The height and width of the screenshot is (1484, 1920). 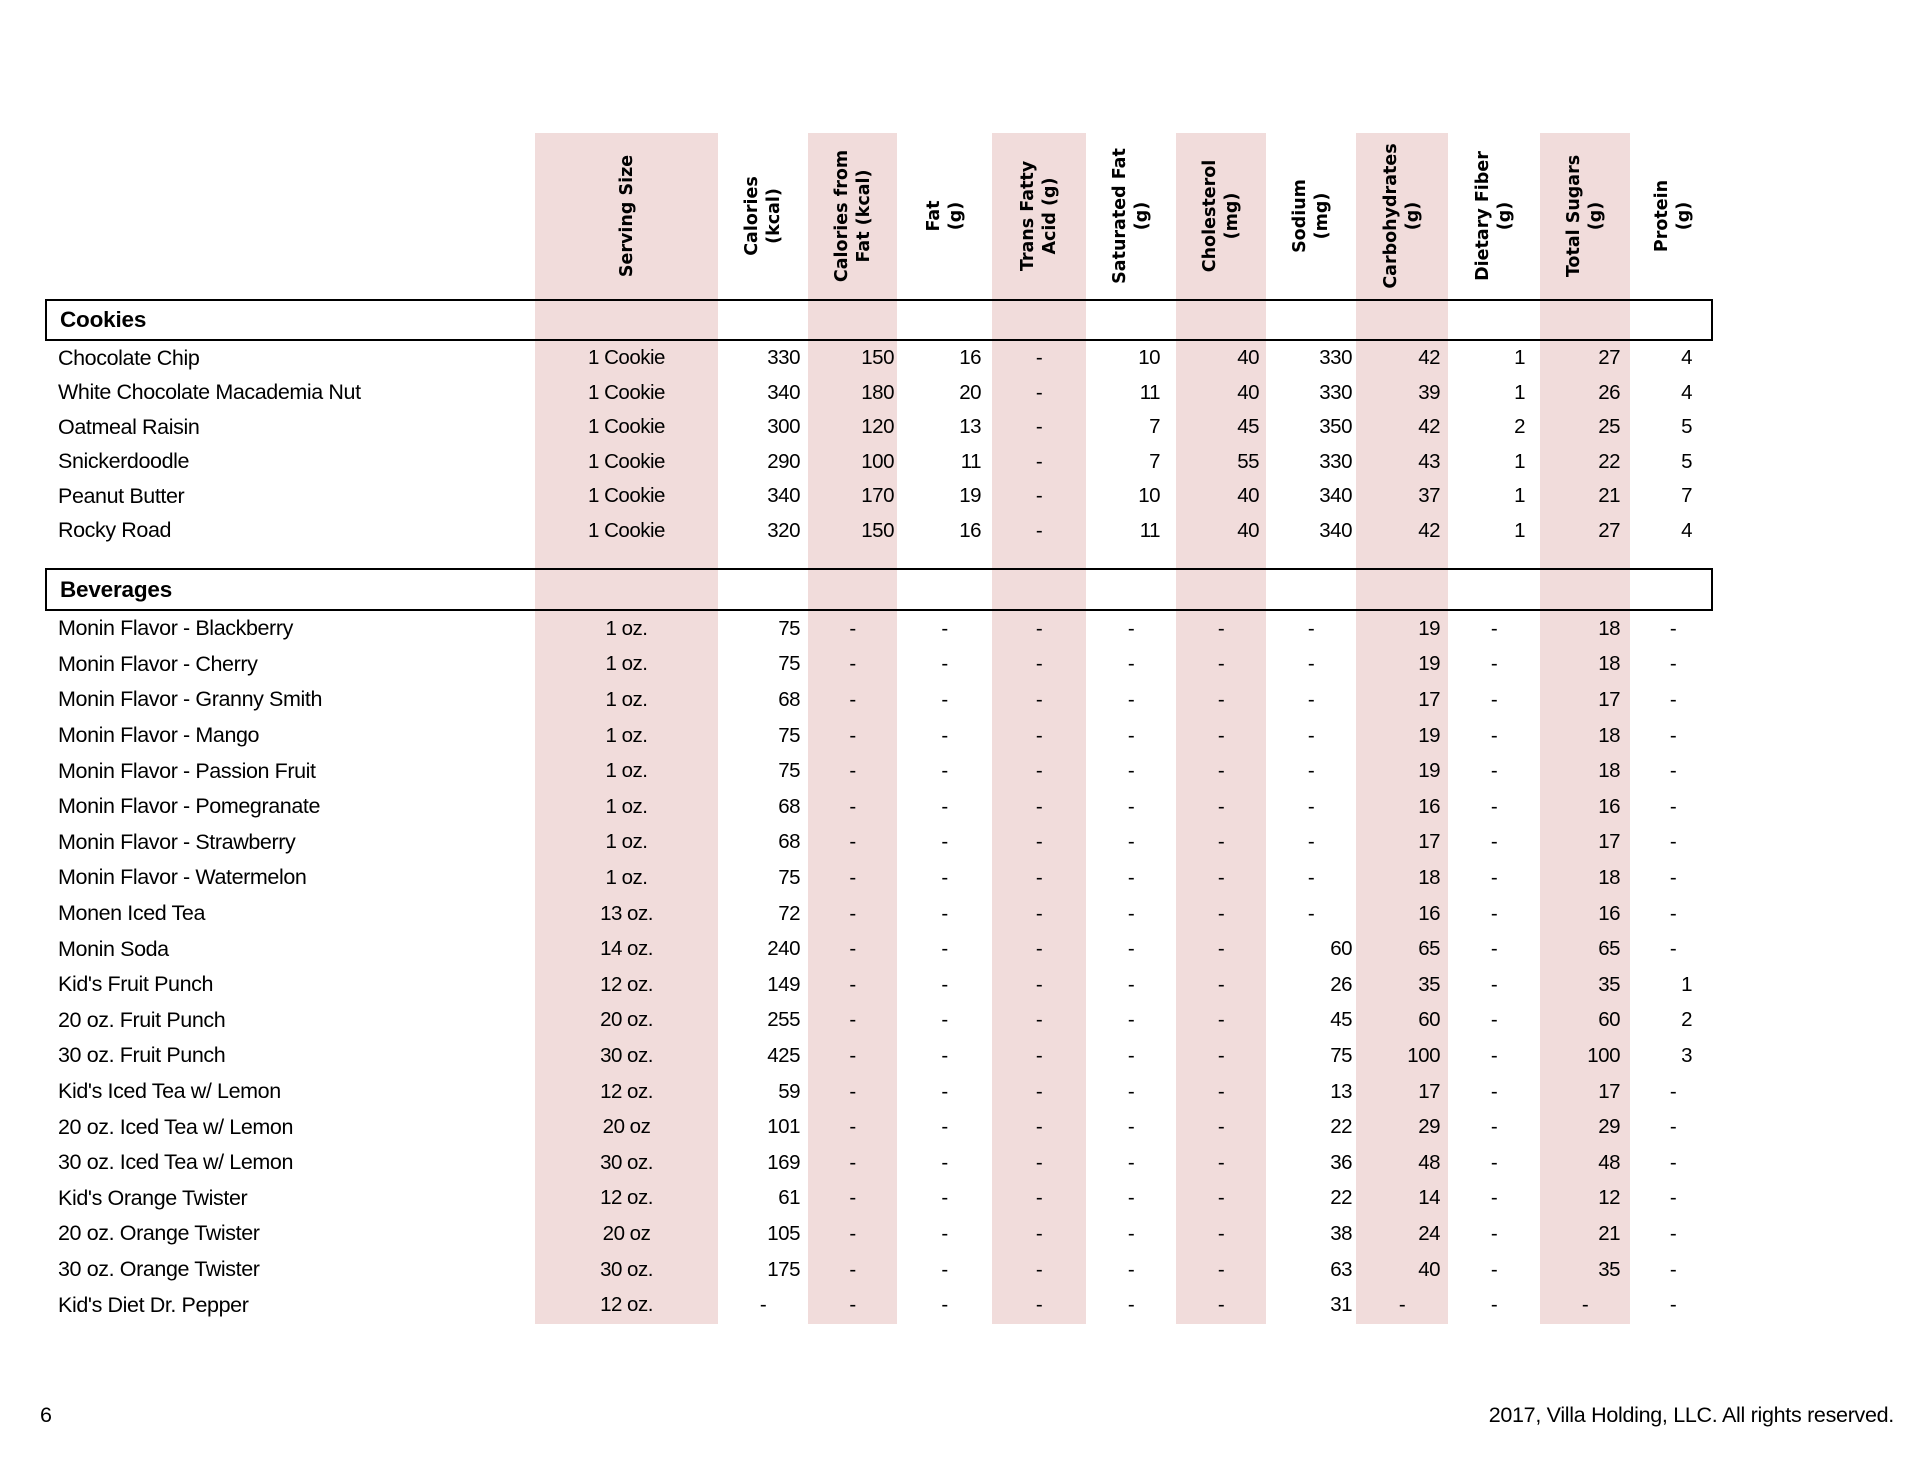 I want to click on table-cell: 19, so click(x=1429, y=771).